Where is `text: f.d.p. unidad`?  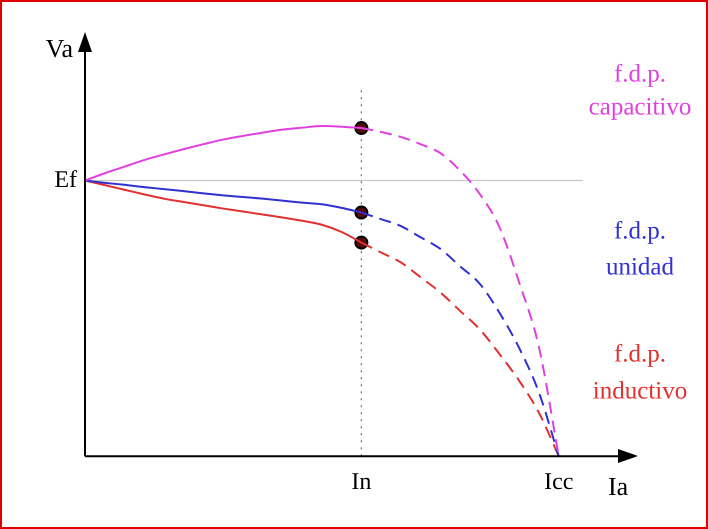
text: f.d.p. unidad is located at coordinates (640, 249).